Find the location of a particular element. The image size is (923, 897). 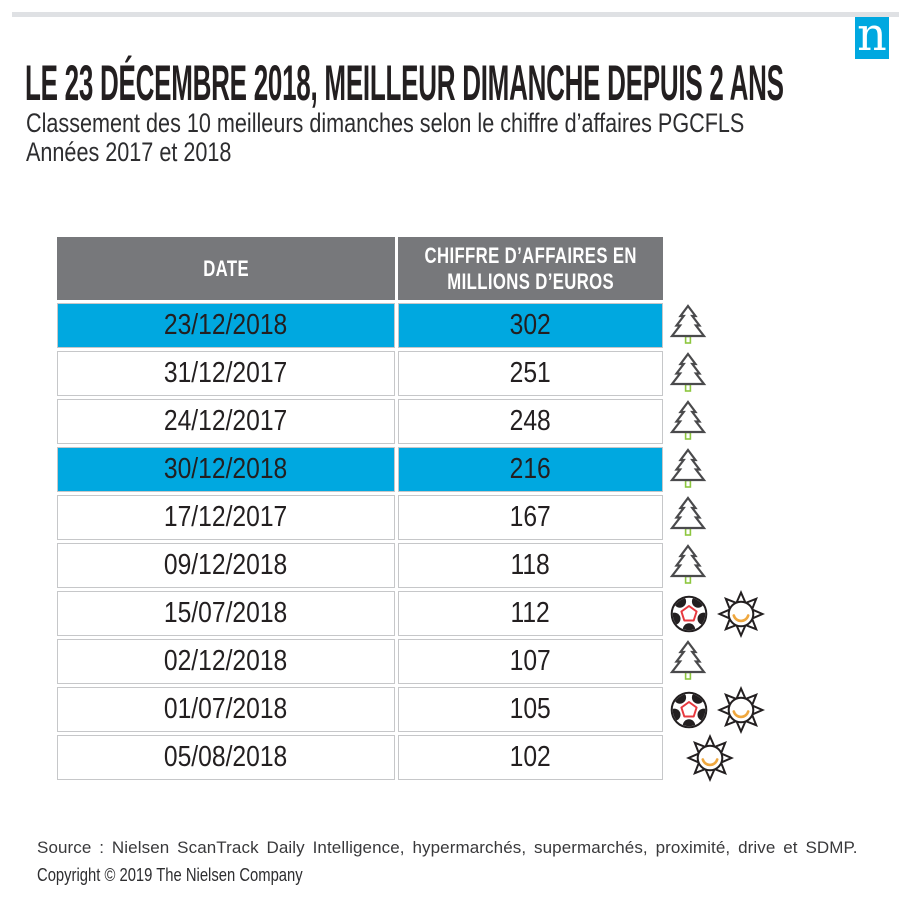

date-cell: 15/07/2018 is located at coordinates (226, 613).